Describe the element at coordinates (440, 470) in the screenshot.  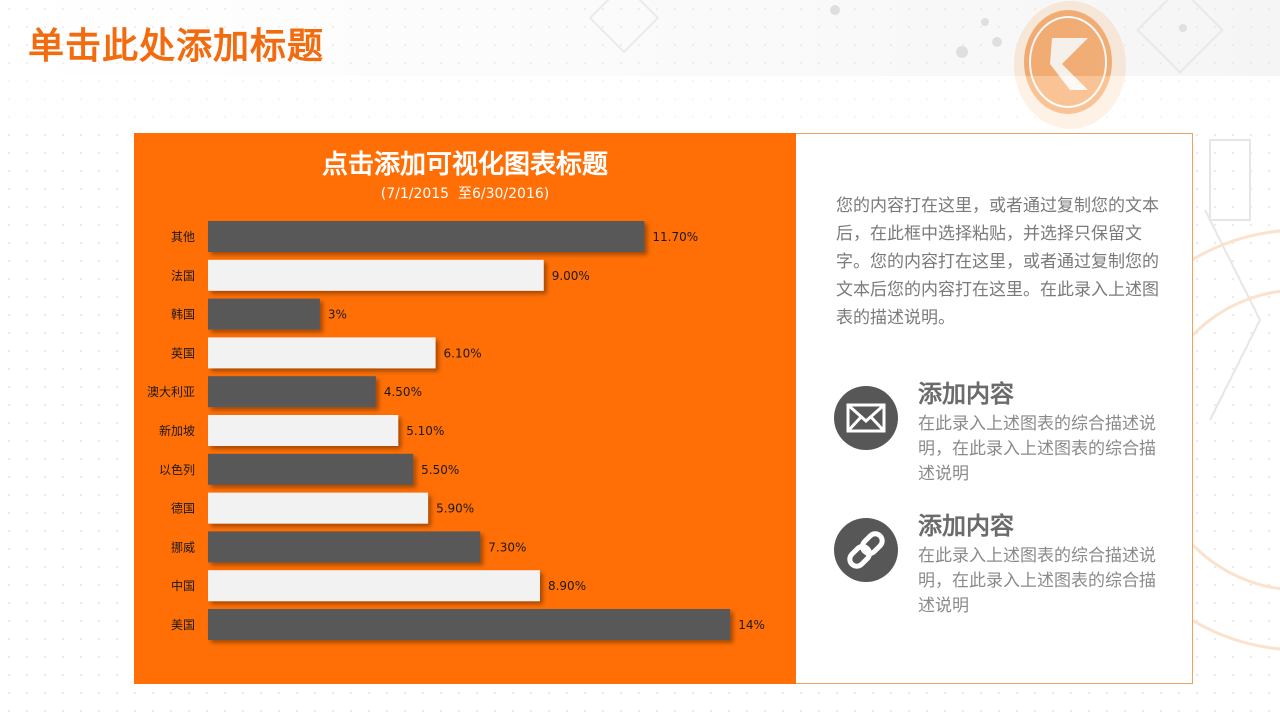
I see `value-label: 5.50%` at that location.